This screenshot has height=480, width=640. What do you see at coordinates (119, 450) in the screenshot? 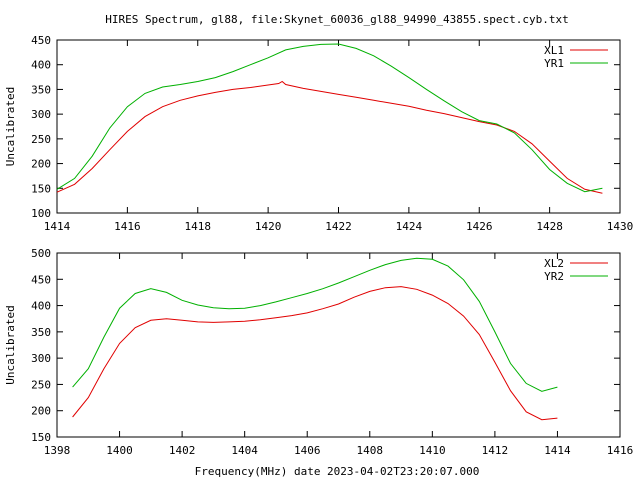
I see `x-tick-label: 1400` at bounding box center [119, 450].